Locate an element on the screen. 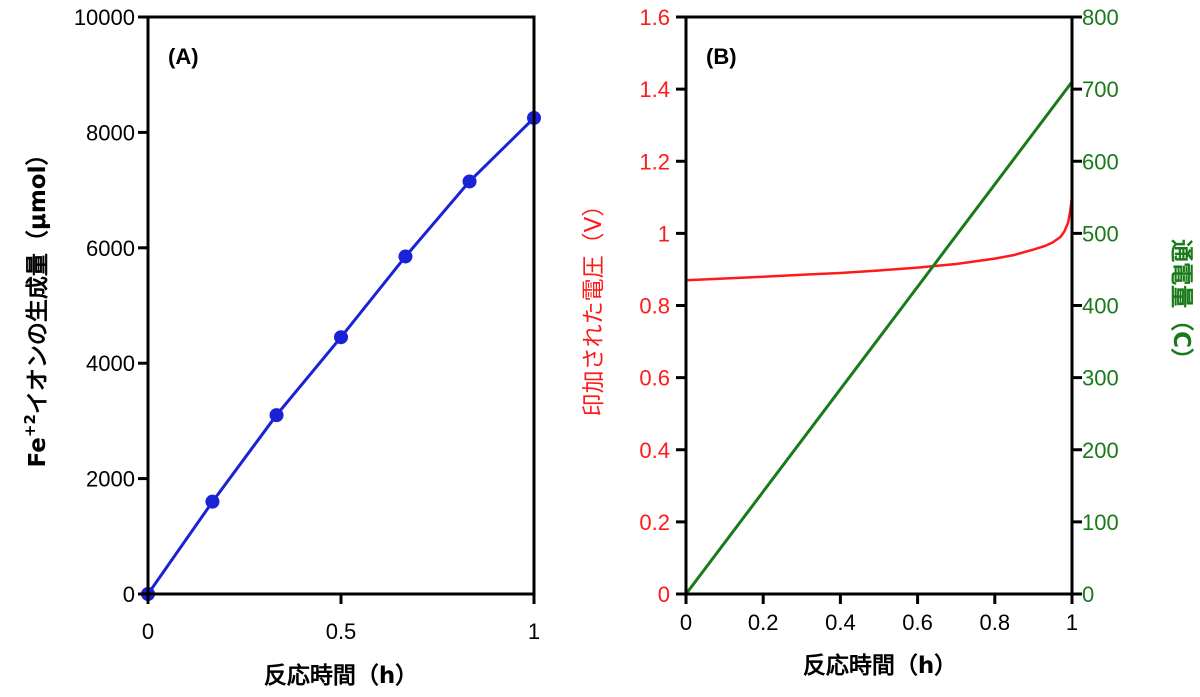 Image resolution: width=1200 pixels, height=697 pixels. left-y-tick-label: 1.6 is located at coordinates (654, 17).